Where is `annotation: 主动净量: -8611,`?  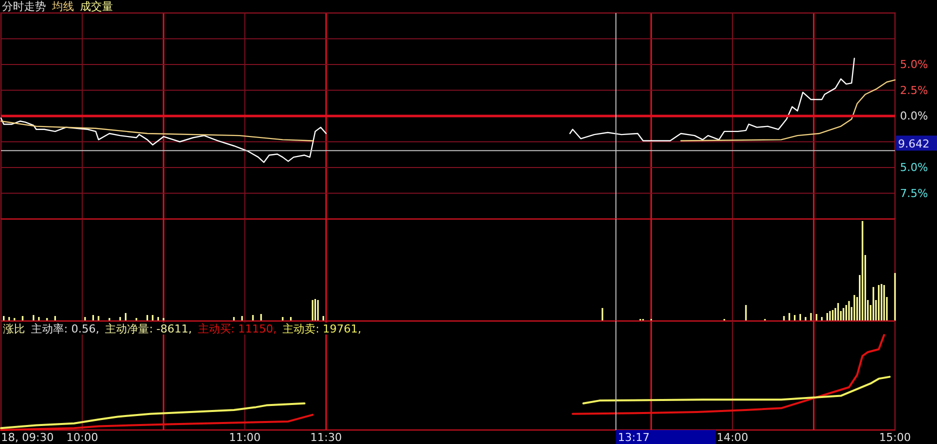
annotation: 主动净量: -8611, is located at coordinates (148, 329).